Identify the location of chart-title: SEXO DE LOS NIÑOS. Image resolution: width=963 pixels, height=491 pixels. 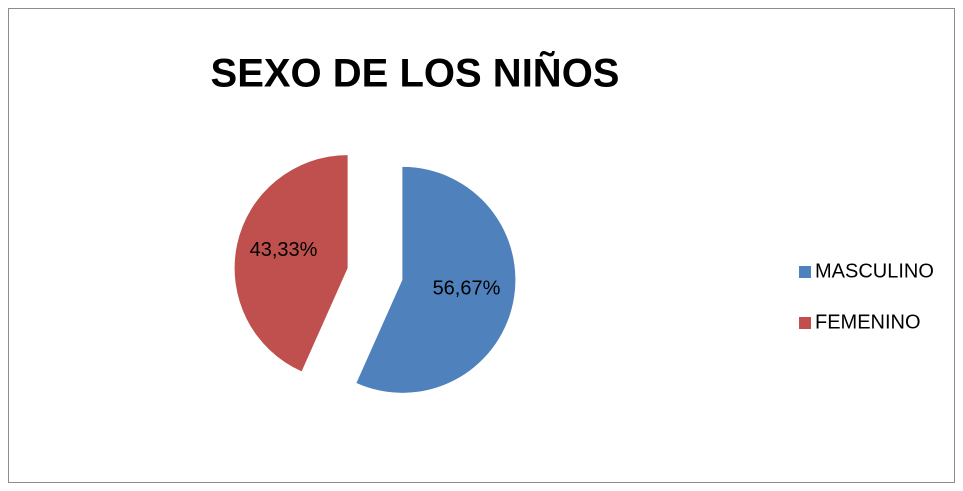
(415, 73).